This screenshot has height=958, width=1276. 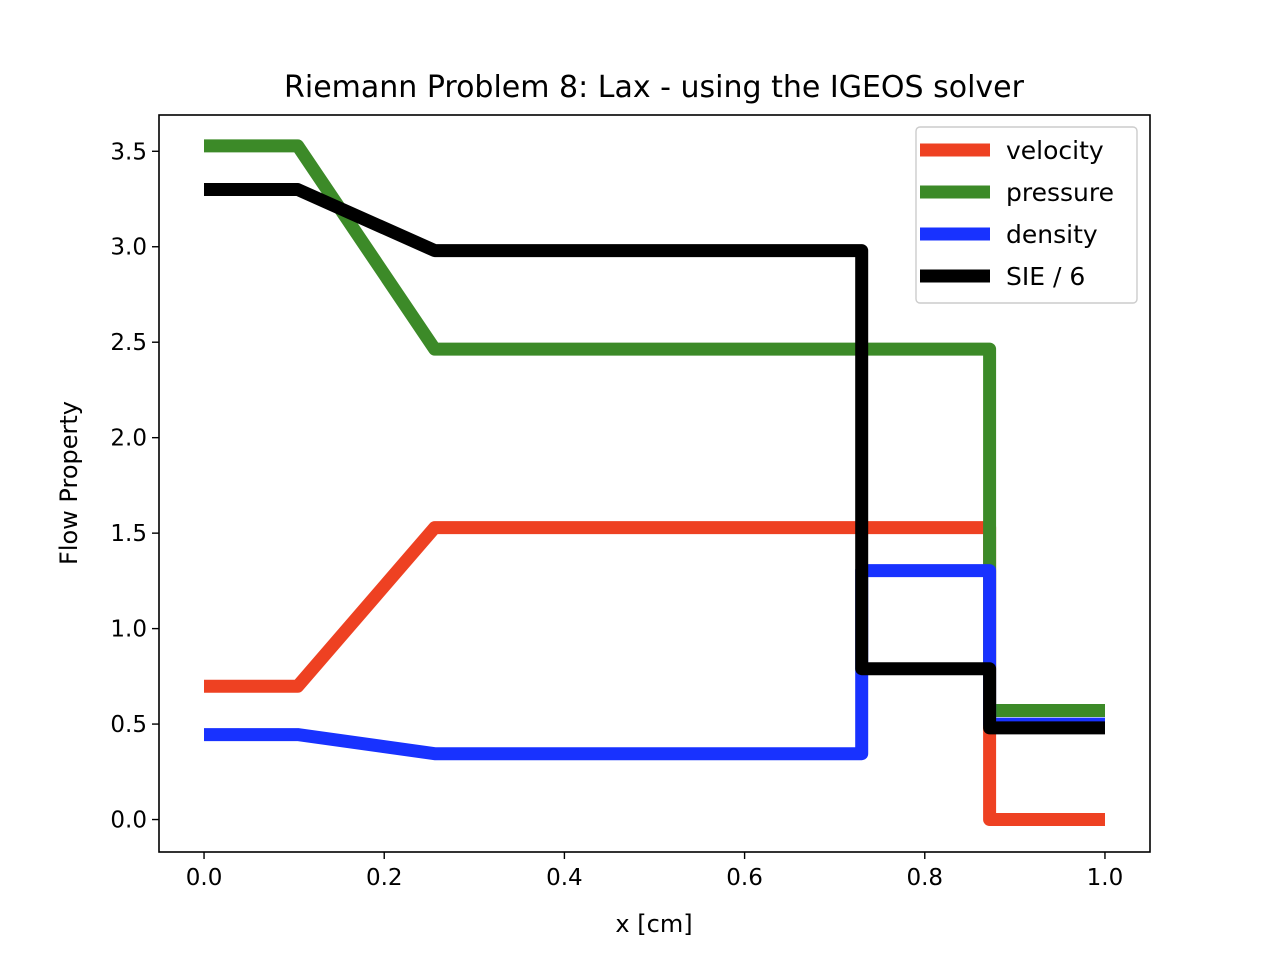 What do you see at coordinates (128, 725) in the screenshot?
I see `y-tick-label: 0.5` at bounding box center [128, 725].